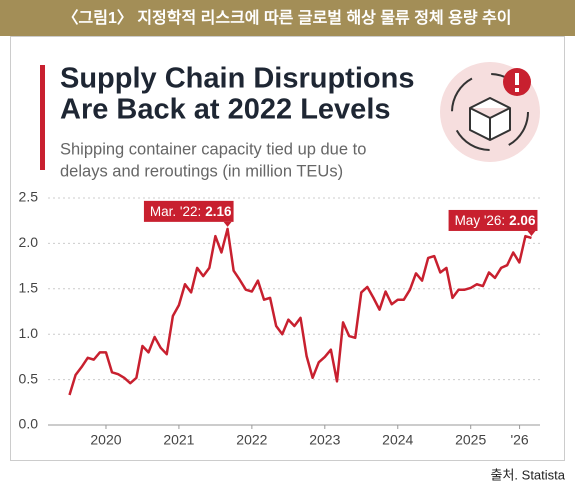 This screenshot has height=494, width=575. I want to click on annotation-value: 2.16, so click(218, 210).